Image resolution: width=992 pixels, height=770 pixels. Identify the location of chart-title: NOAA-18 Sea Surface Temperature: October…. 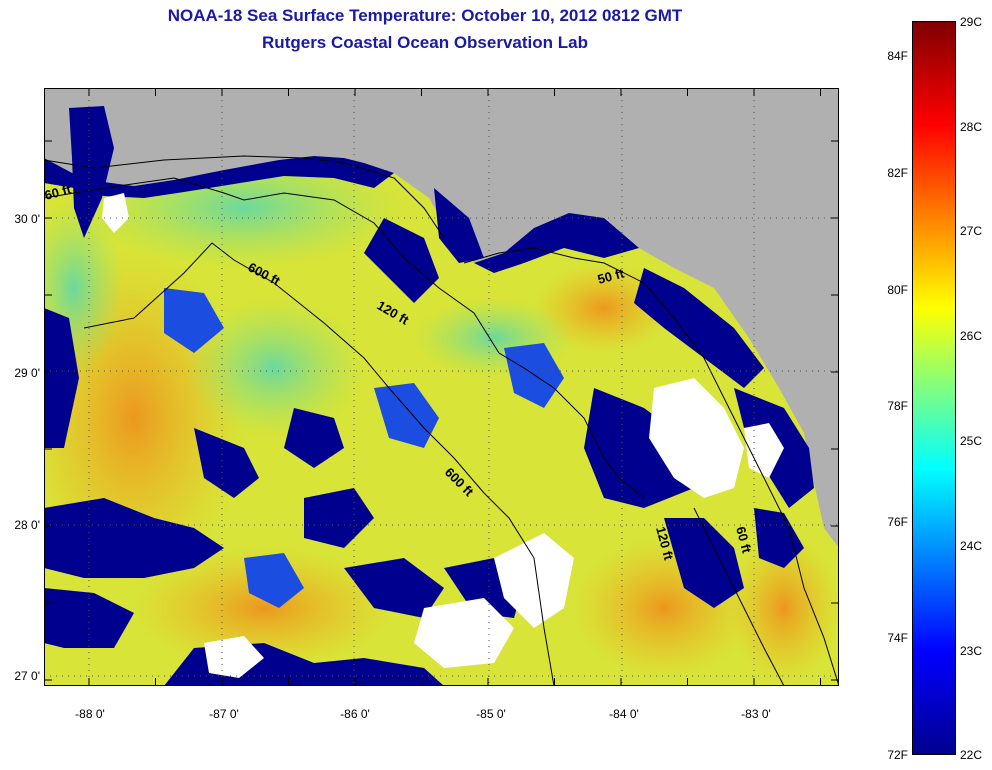
(425, 15).